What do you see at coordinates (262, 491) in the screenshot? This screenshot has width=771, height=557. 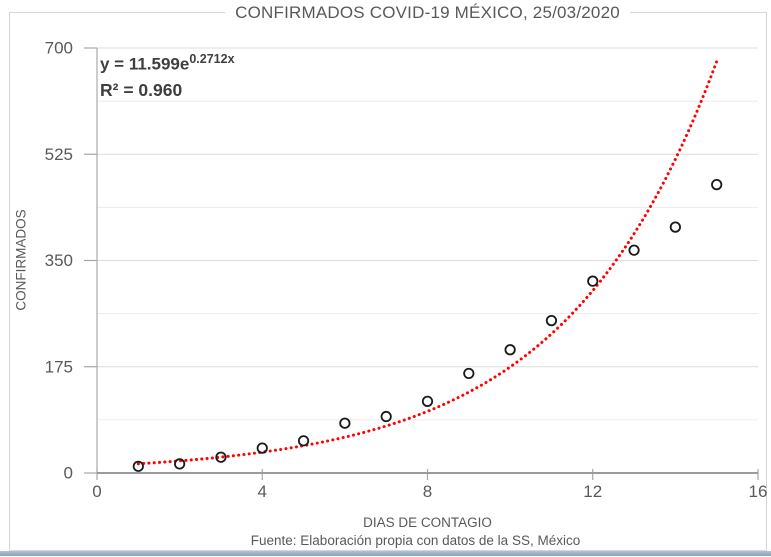 I see `x-tick-label: 4` at bounding box center [262, 491].